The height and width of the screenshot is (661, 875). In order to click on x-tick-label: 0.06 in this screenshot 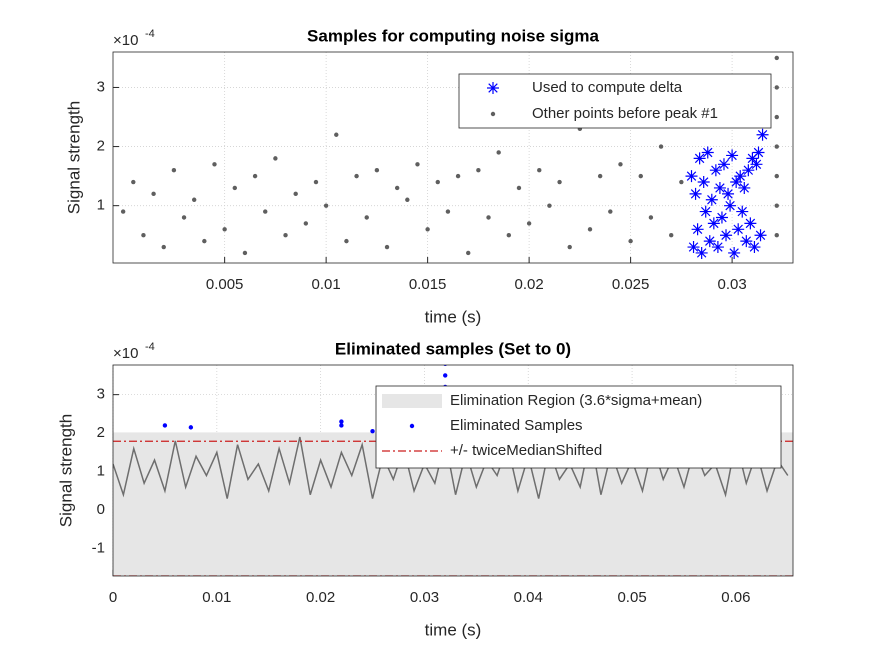, I will do `click(735, 597)`.